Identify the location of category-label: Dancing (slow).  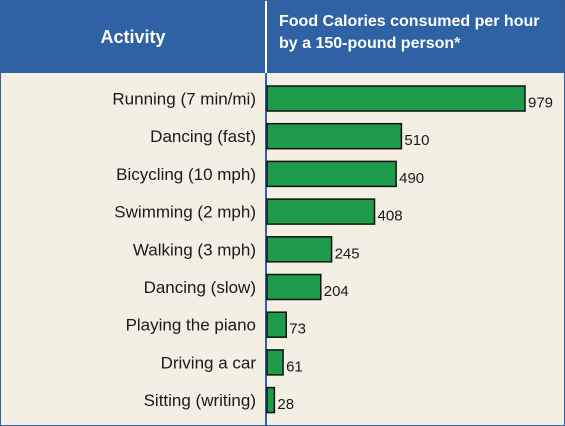
(200, 287).